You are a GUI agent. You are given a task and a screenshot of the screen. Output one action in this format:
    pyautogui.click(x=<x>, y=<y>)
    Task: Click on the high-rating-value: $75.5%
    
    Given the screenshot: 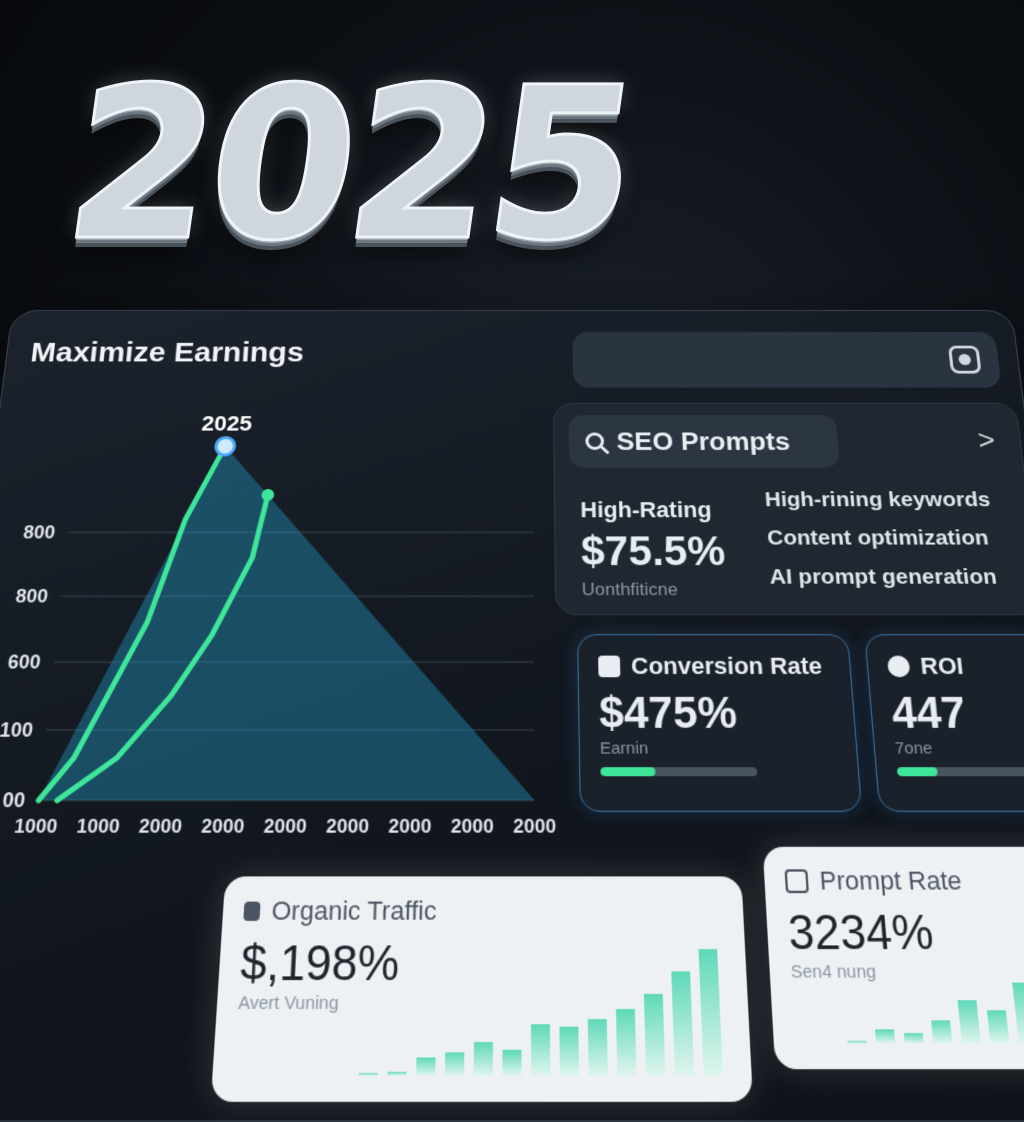 What is the action you would take?
    pyautogui.click(x=653, y=552)
    